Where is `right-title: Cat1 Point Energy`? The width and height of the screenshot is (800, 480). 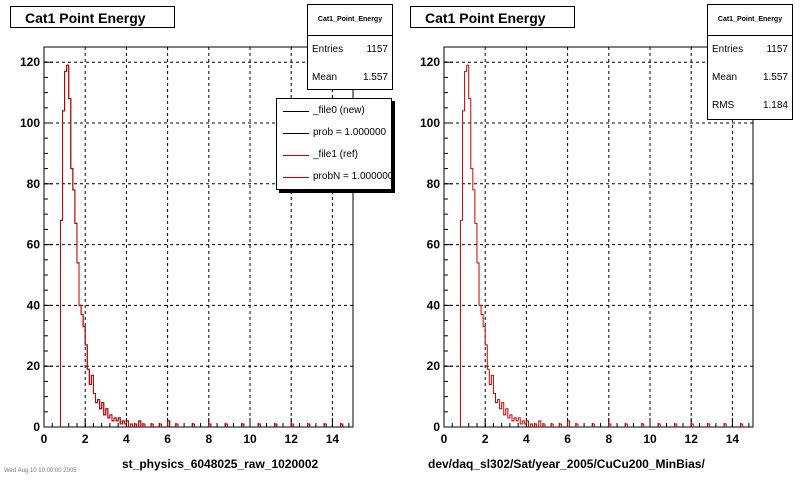 right-title: Cat1 Point Energy is located at coordinates (492, 17).